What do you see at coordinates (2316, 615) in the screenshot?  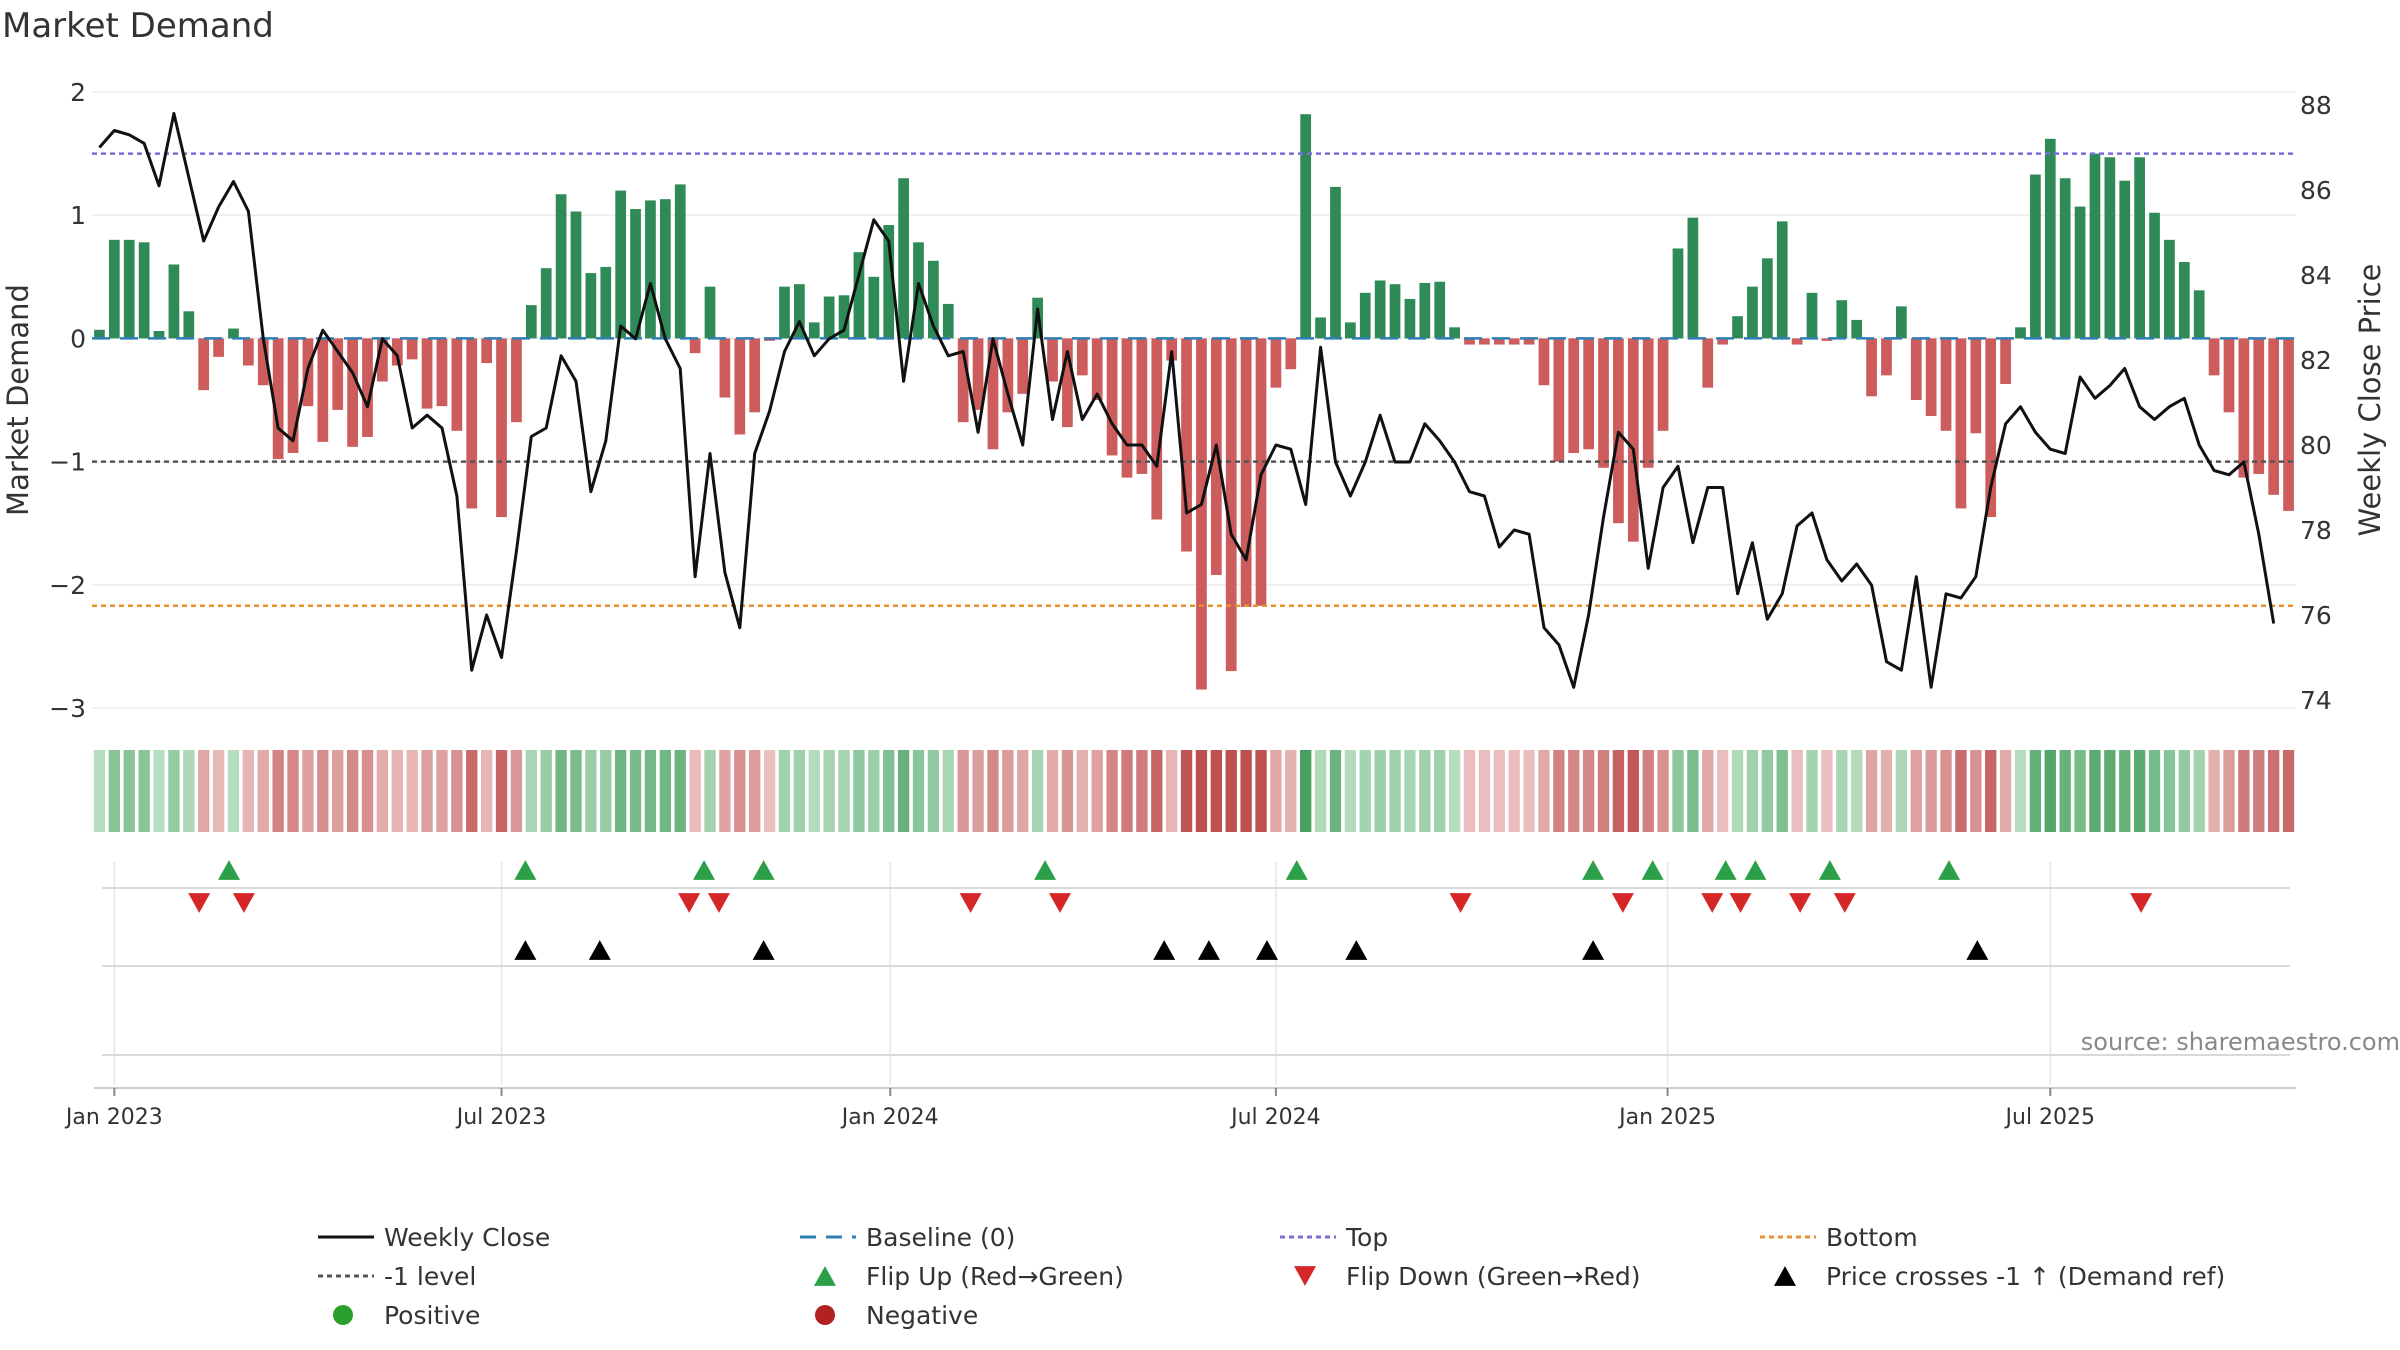 I see `y-tick-label-right: 76` at bounding box center [2316, 615].